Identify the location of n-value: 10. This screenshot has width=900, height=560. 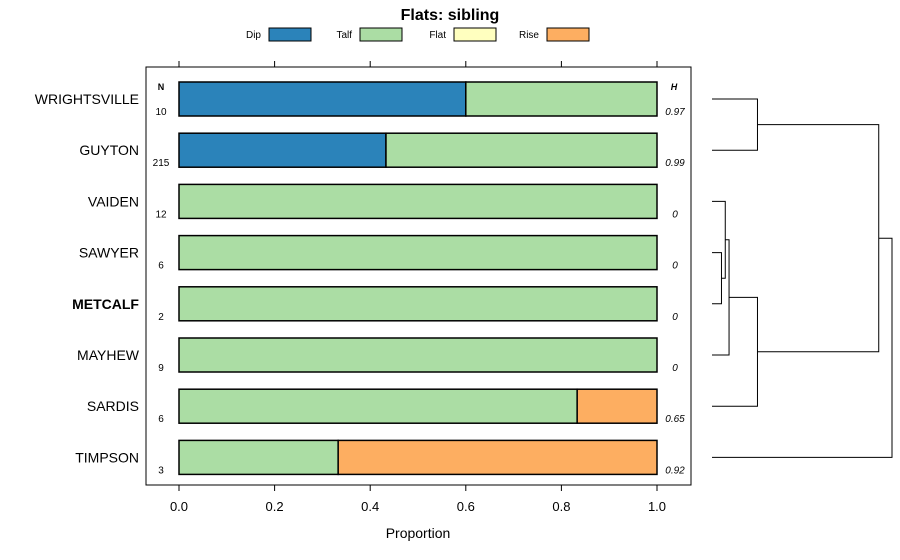
(161, 112).